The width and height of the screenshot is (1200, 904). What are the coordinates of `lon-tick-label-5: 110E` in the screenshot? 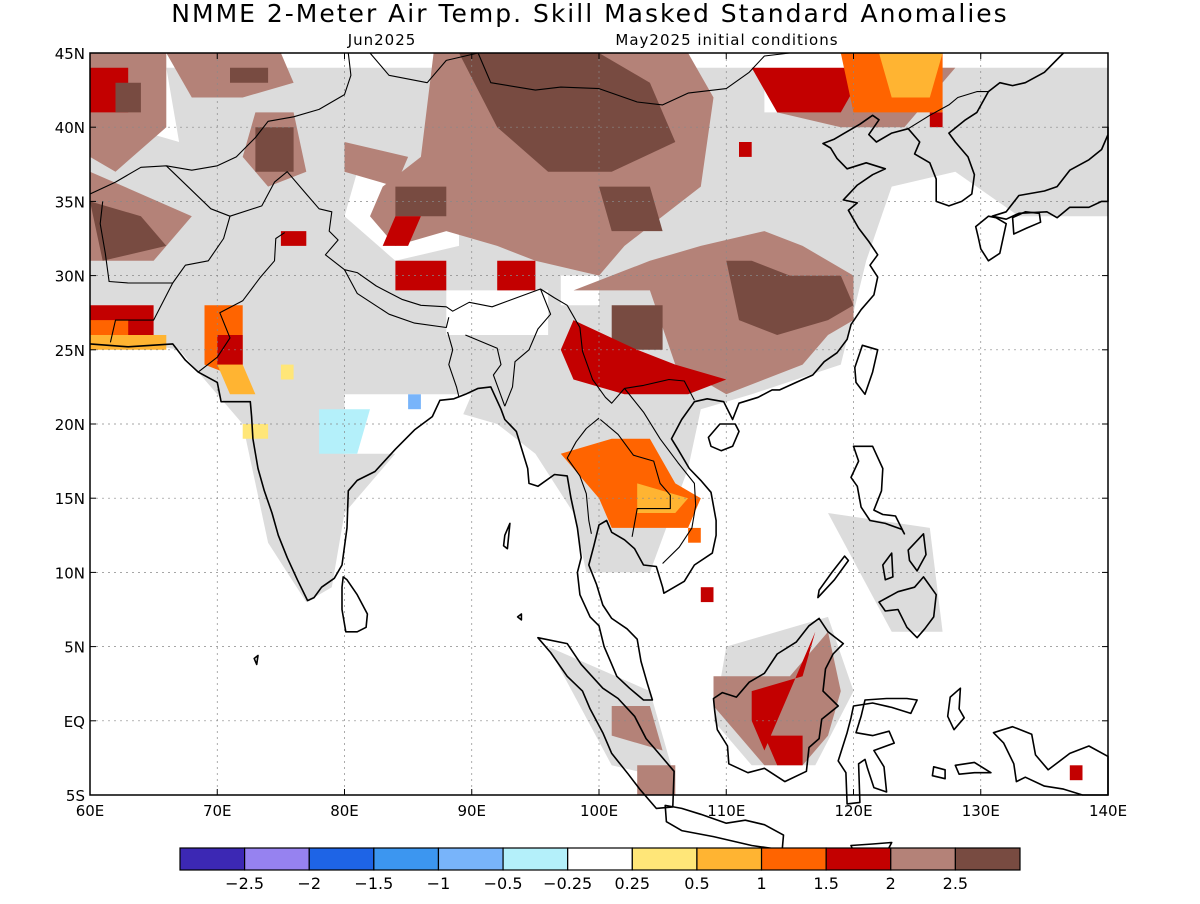 It's located at (726, 811).